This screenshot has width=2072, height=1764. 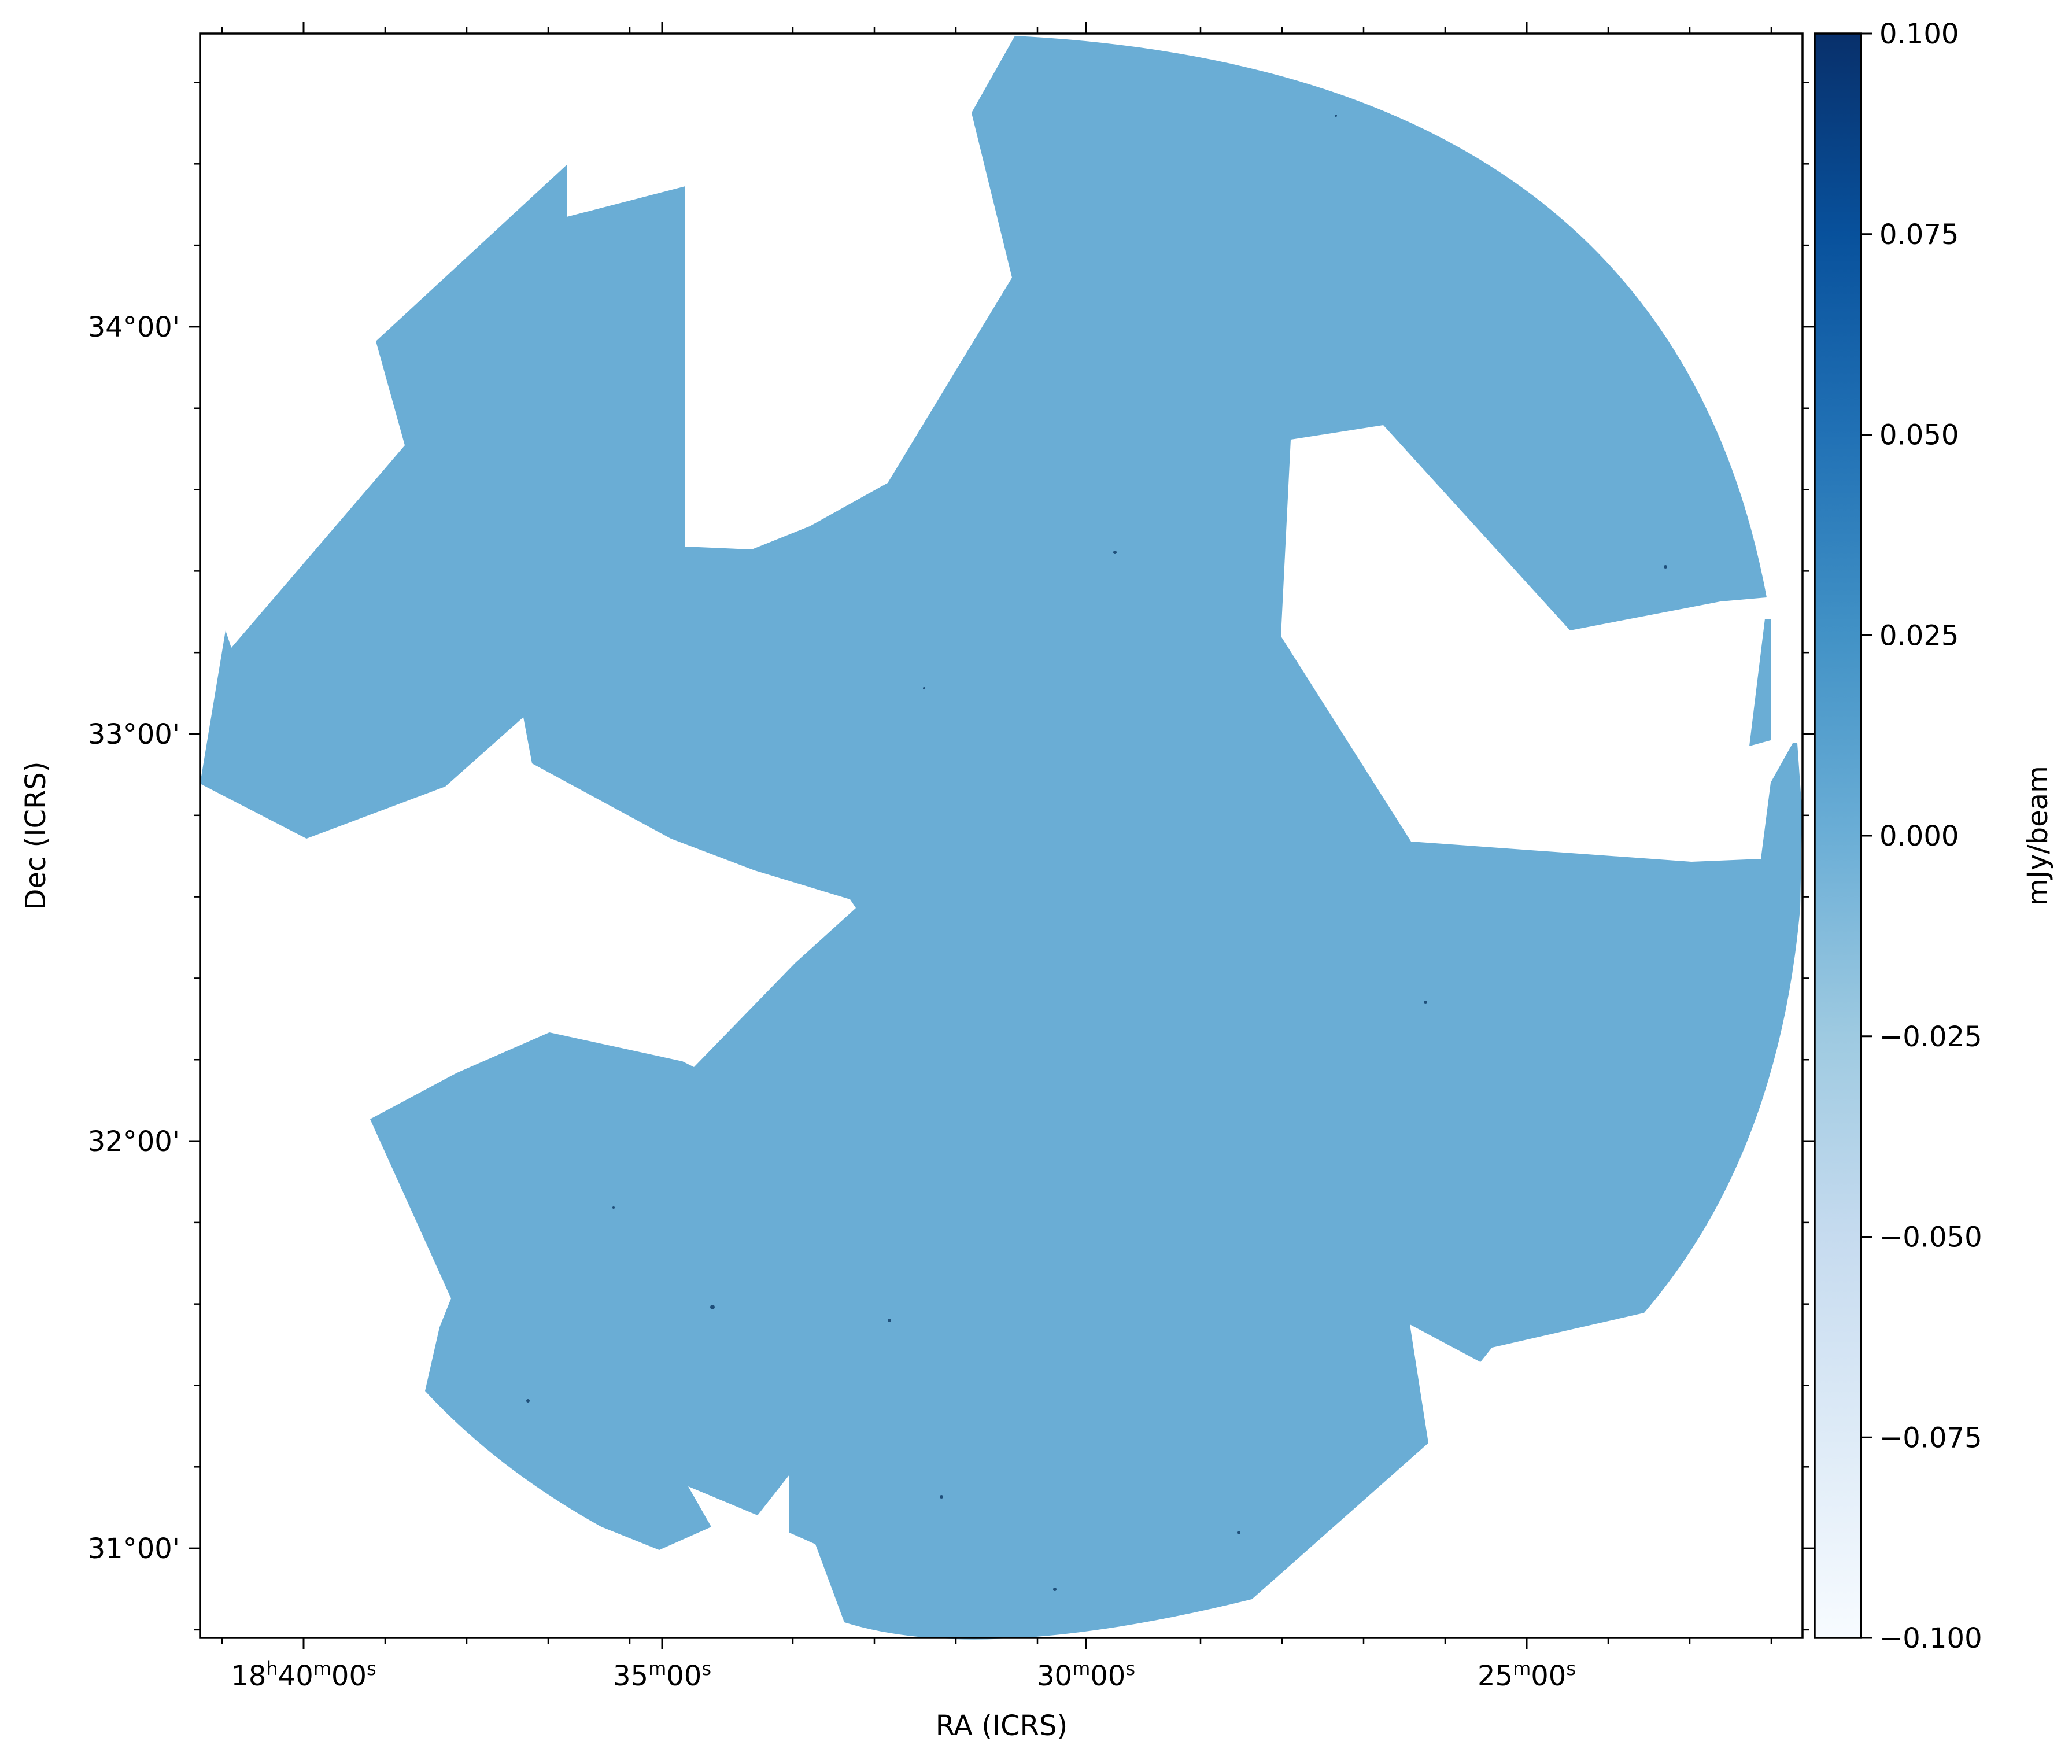 I want to click on colorbar-tick-label: 0.025, so click(x=1919, y=635).